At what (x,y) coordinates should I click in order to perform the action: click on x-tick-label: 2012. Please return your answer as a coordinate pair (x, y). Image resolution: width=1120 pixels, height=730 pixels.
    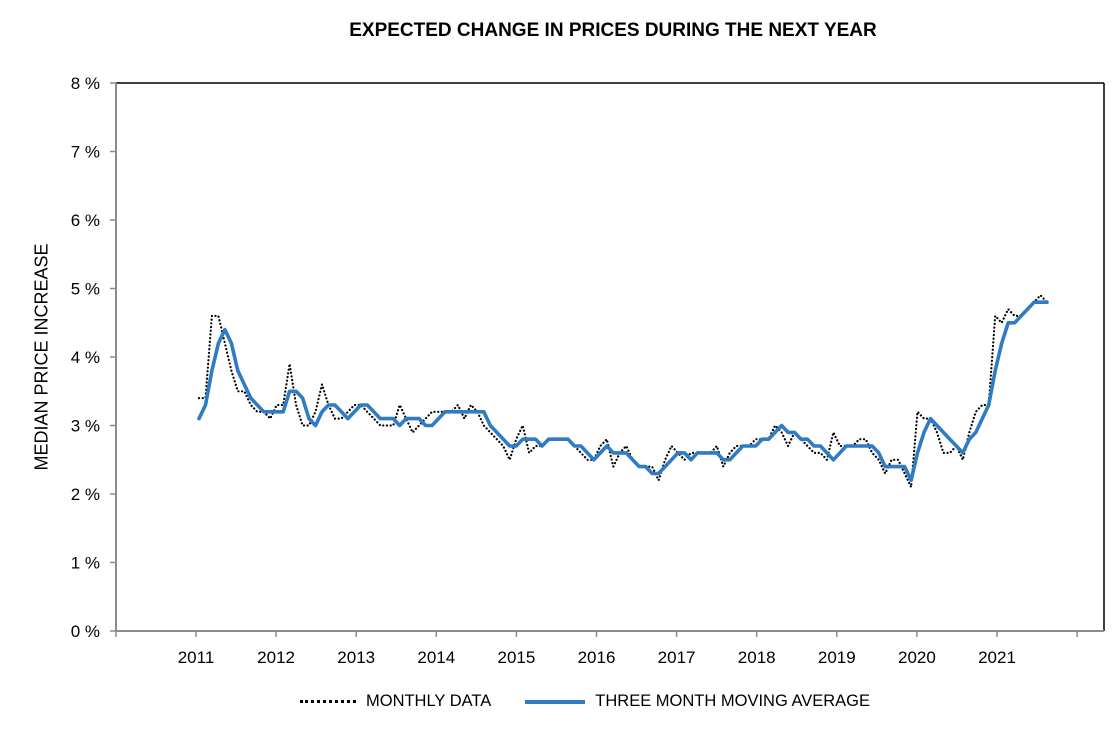
    Looking at the image, I should click on (276, 657).